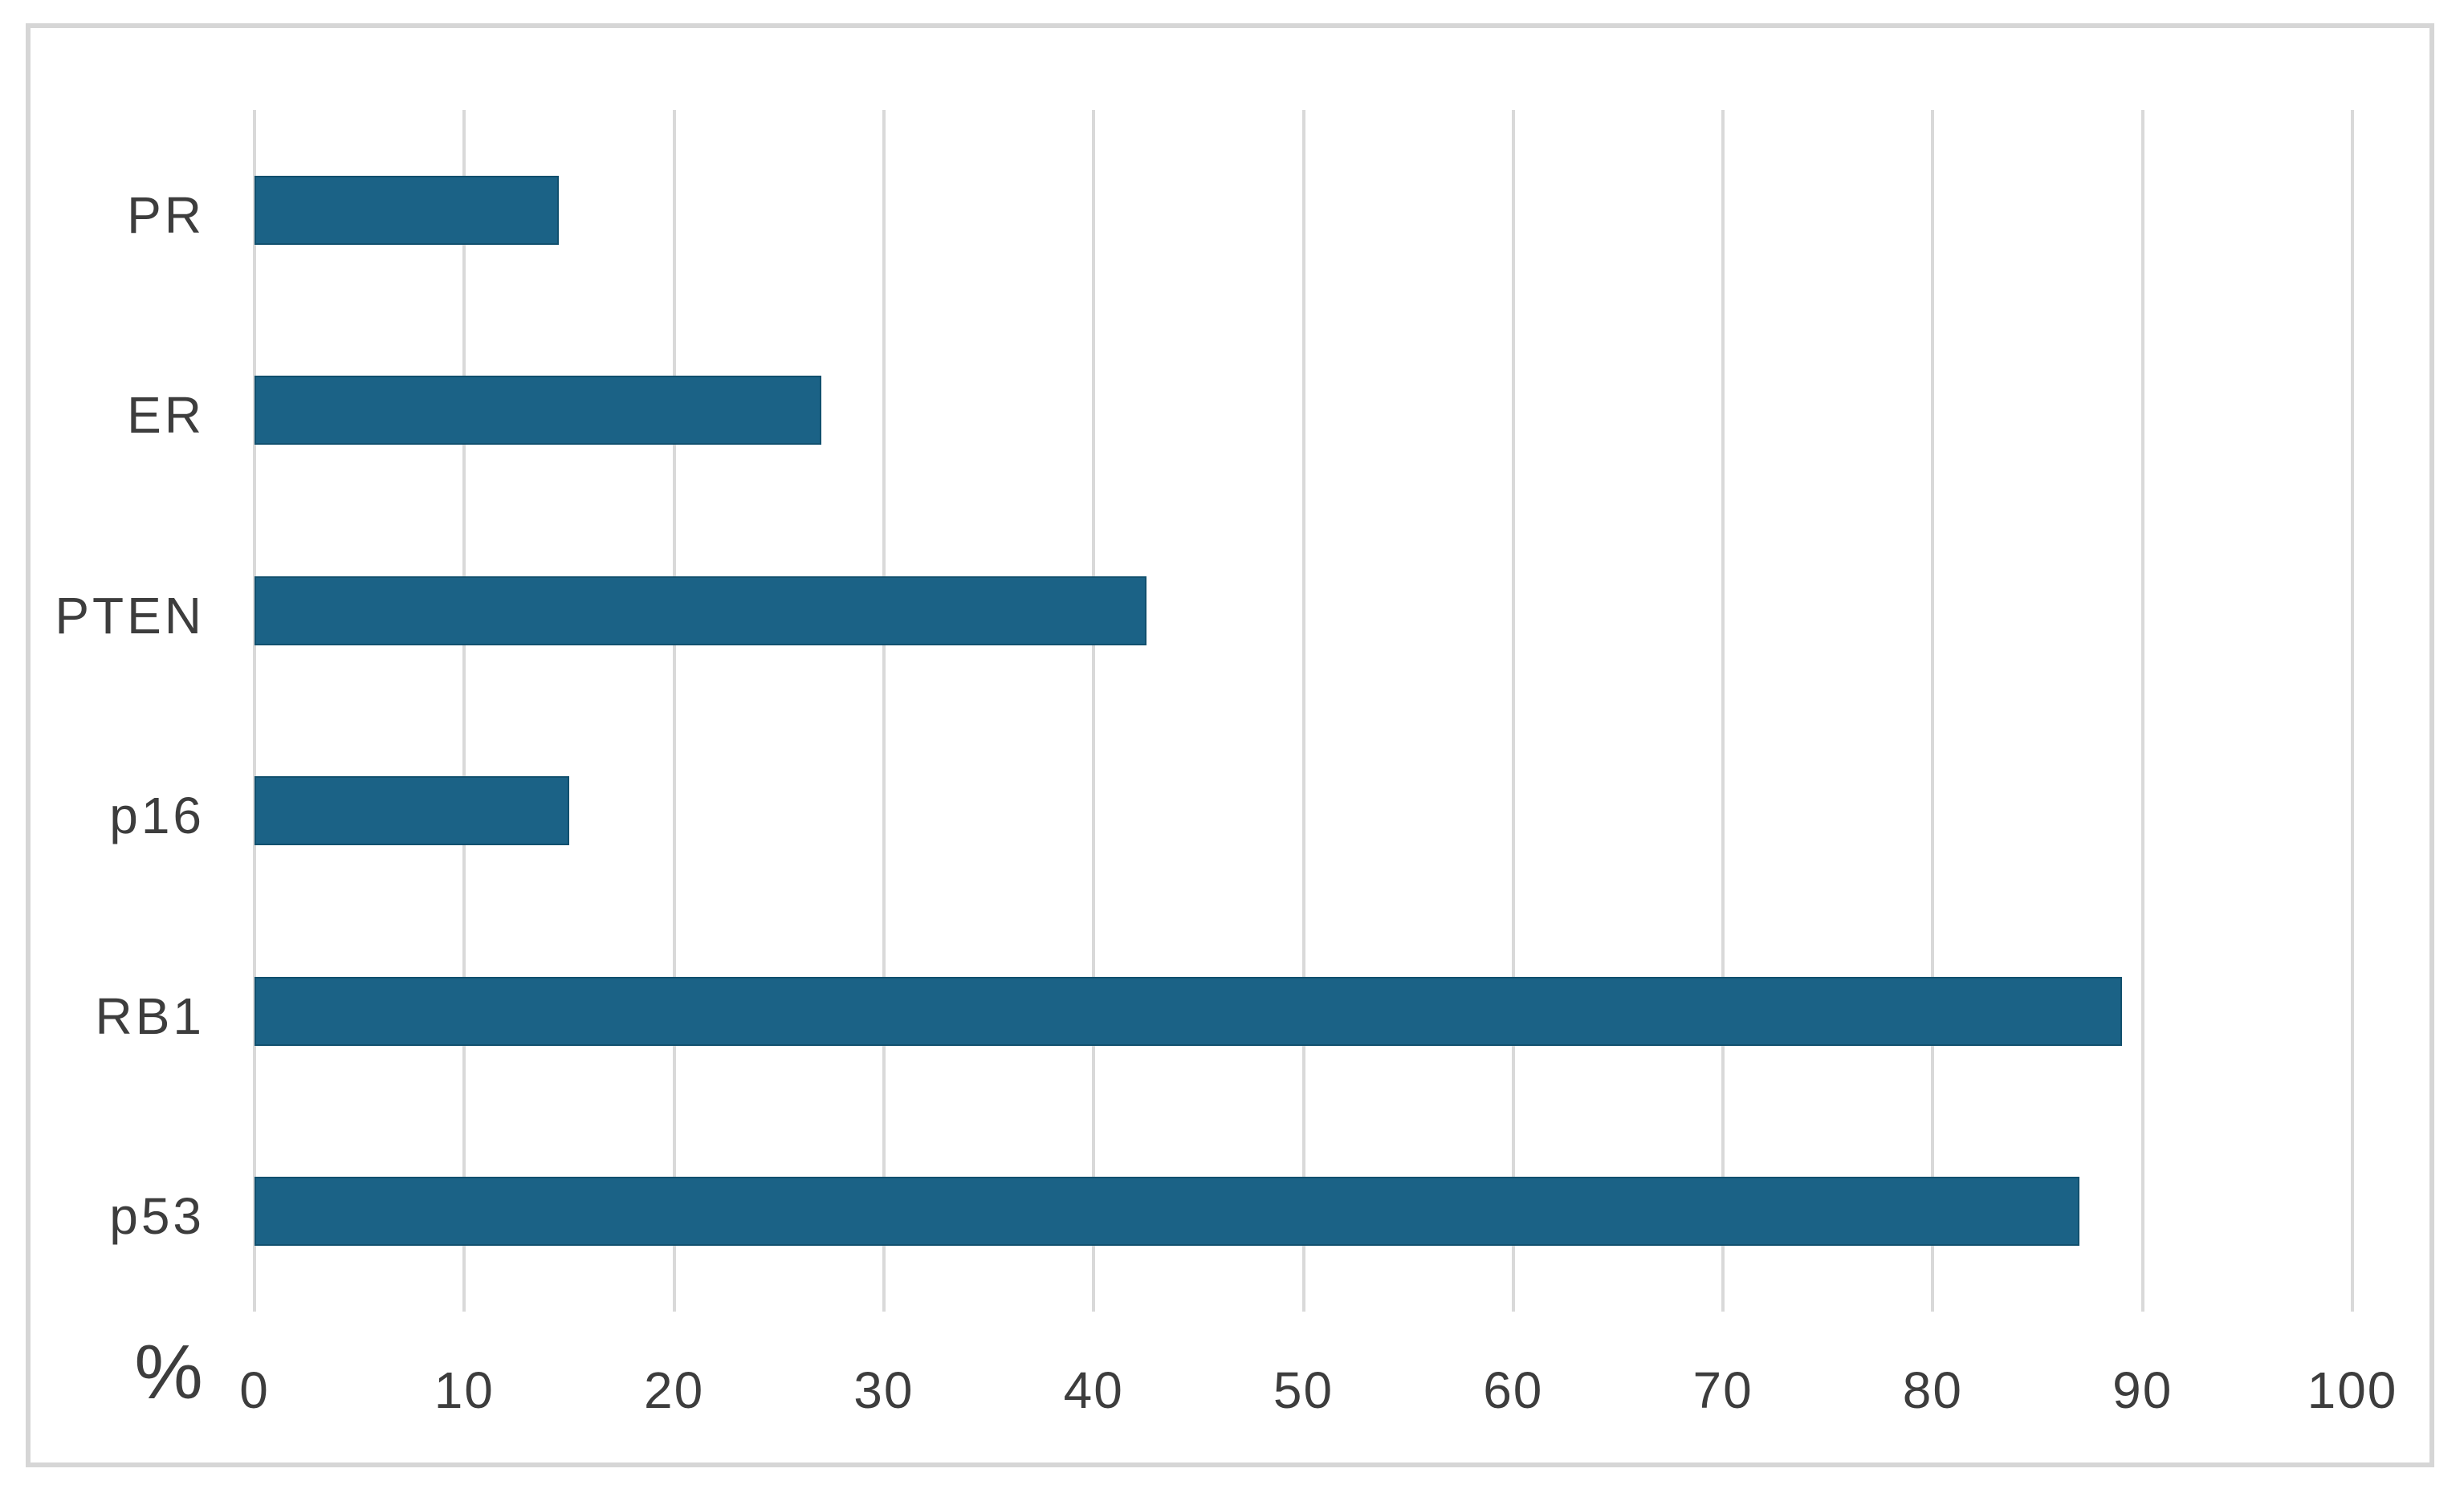  What do you see at coordinates (538, 410) in the screenshot?
I see `bar-ER` at bounding box center [538, 410].